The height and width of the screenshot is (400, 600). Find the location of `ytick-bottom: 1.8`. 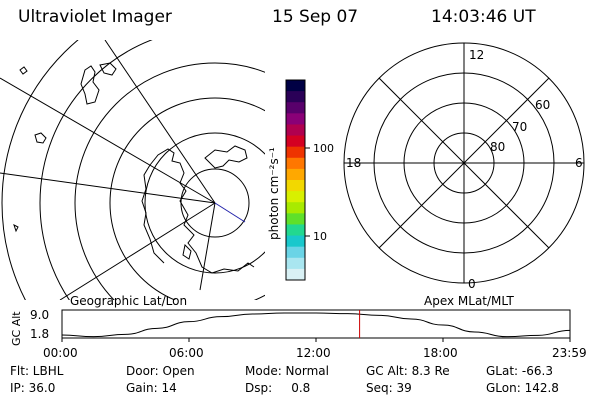

ytick-bottom: 1.8 is located at coordinates (39, 334).